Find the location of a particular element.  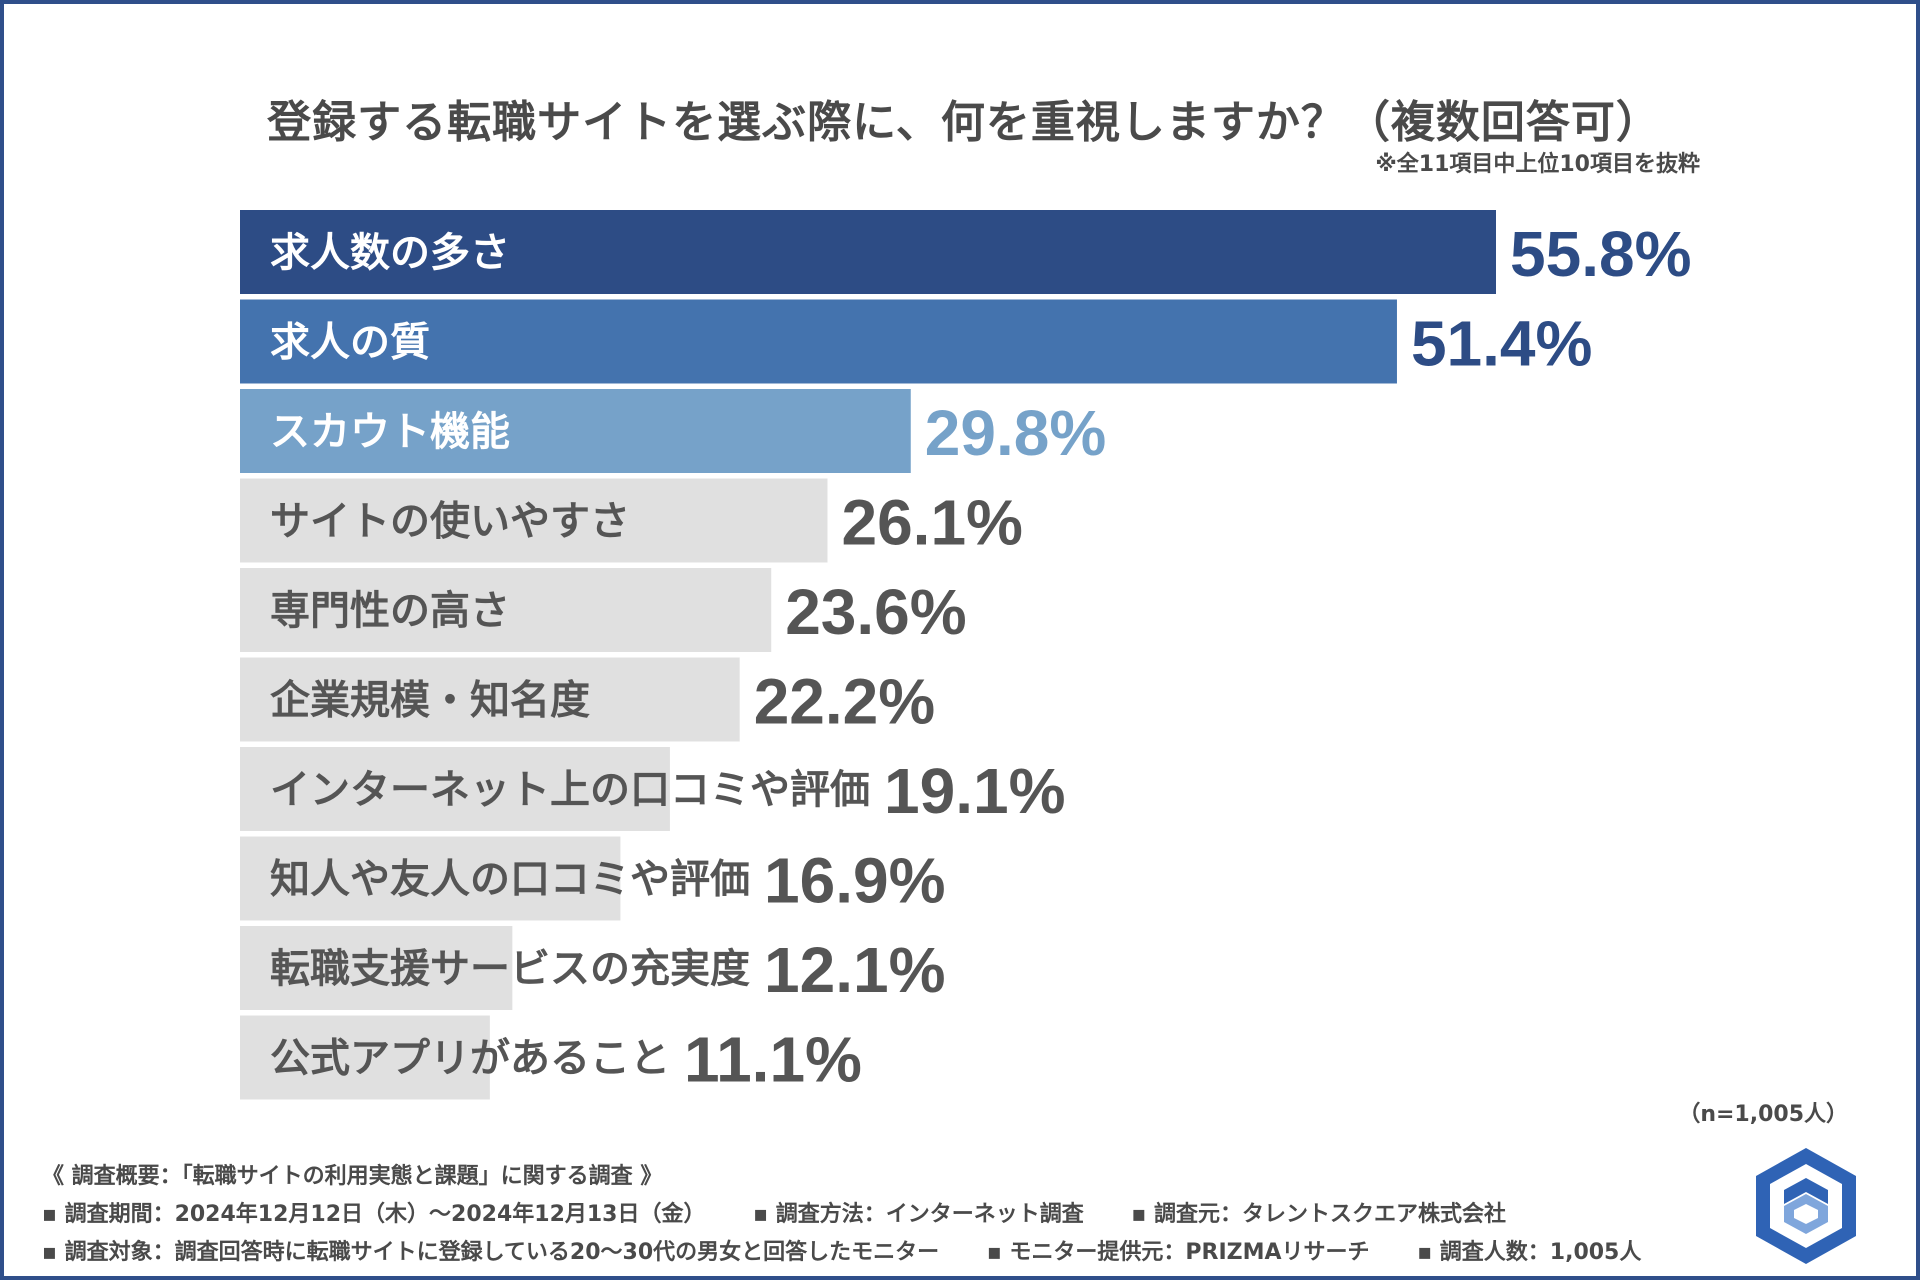

chart-subnote: ※全11項目中上位10項目を抜粋 is located at coordinates (1537, 164).